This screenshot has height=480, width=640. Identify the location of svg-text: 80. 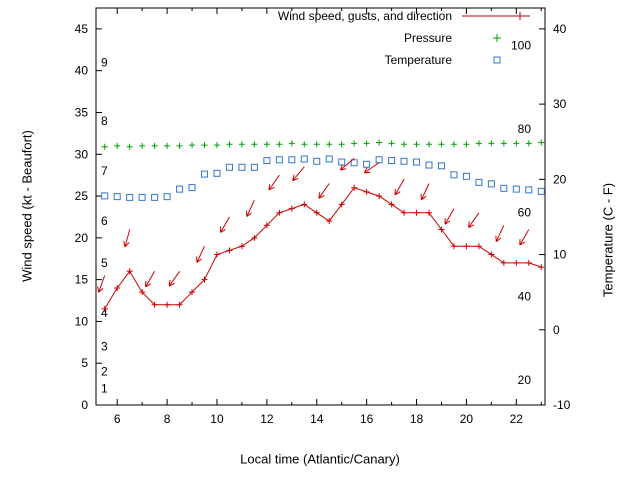
(525, 129).